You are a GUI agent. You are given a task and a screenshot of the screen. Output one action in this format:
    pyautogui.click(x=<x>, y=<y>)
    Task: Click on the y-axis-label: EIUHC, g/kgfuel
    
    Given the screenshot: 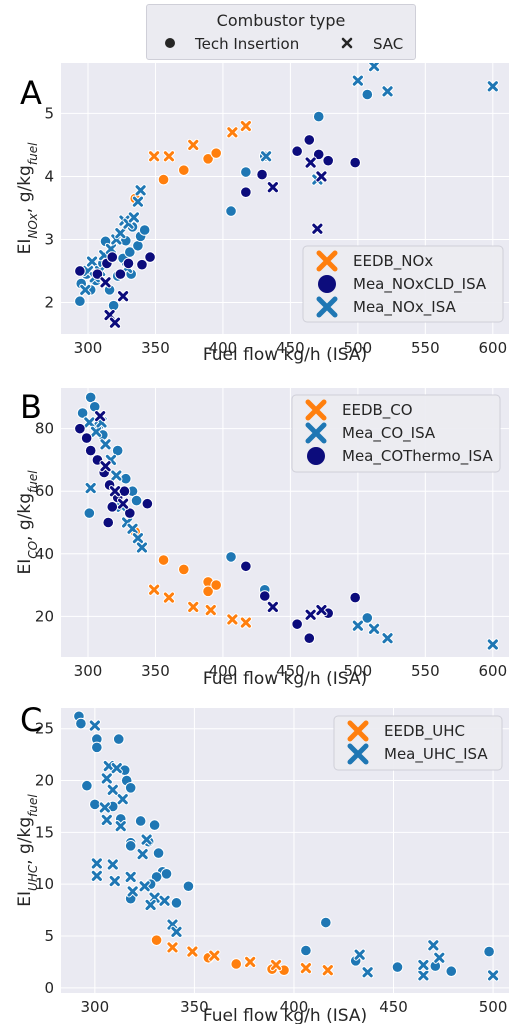 What is the action you would take?
    pyautogui.click(x=27, y=850)
    